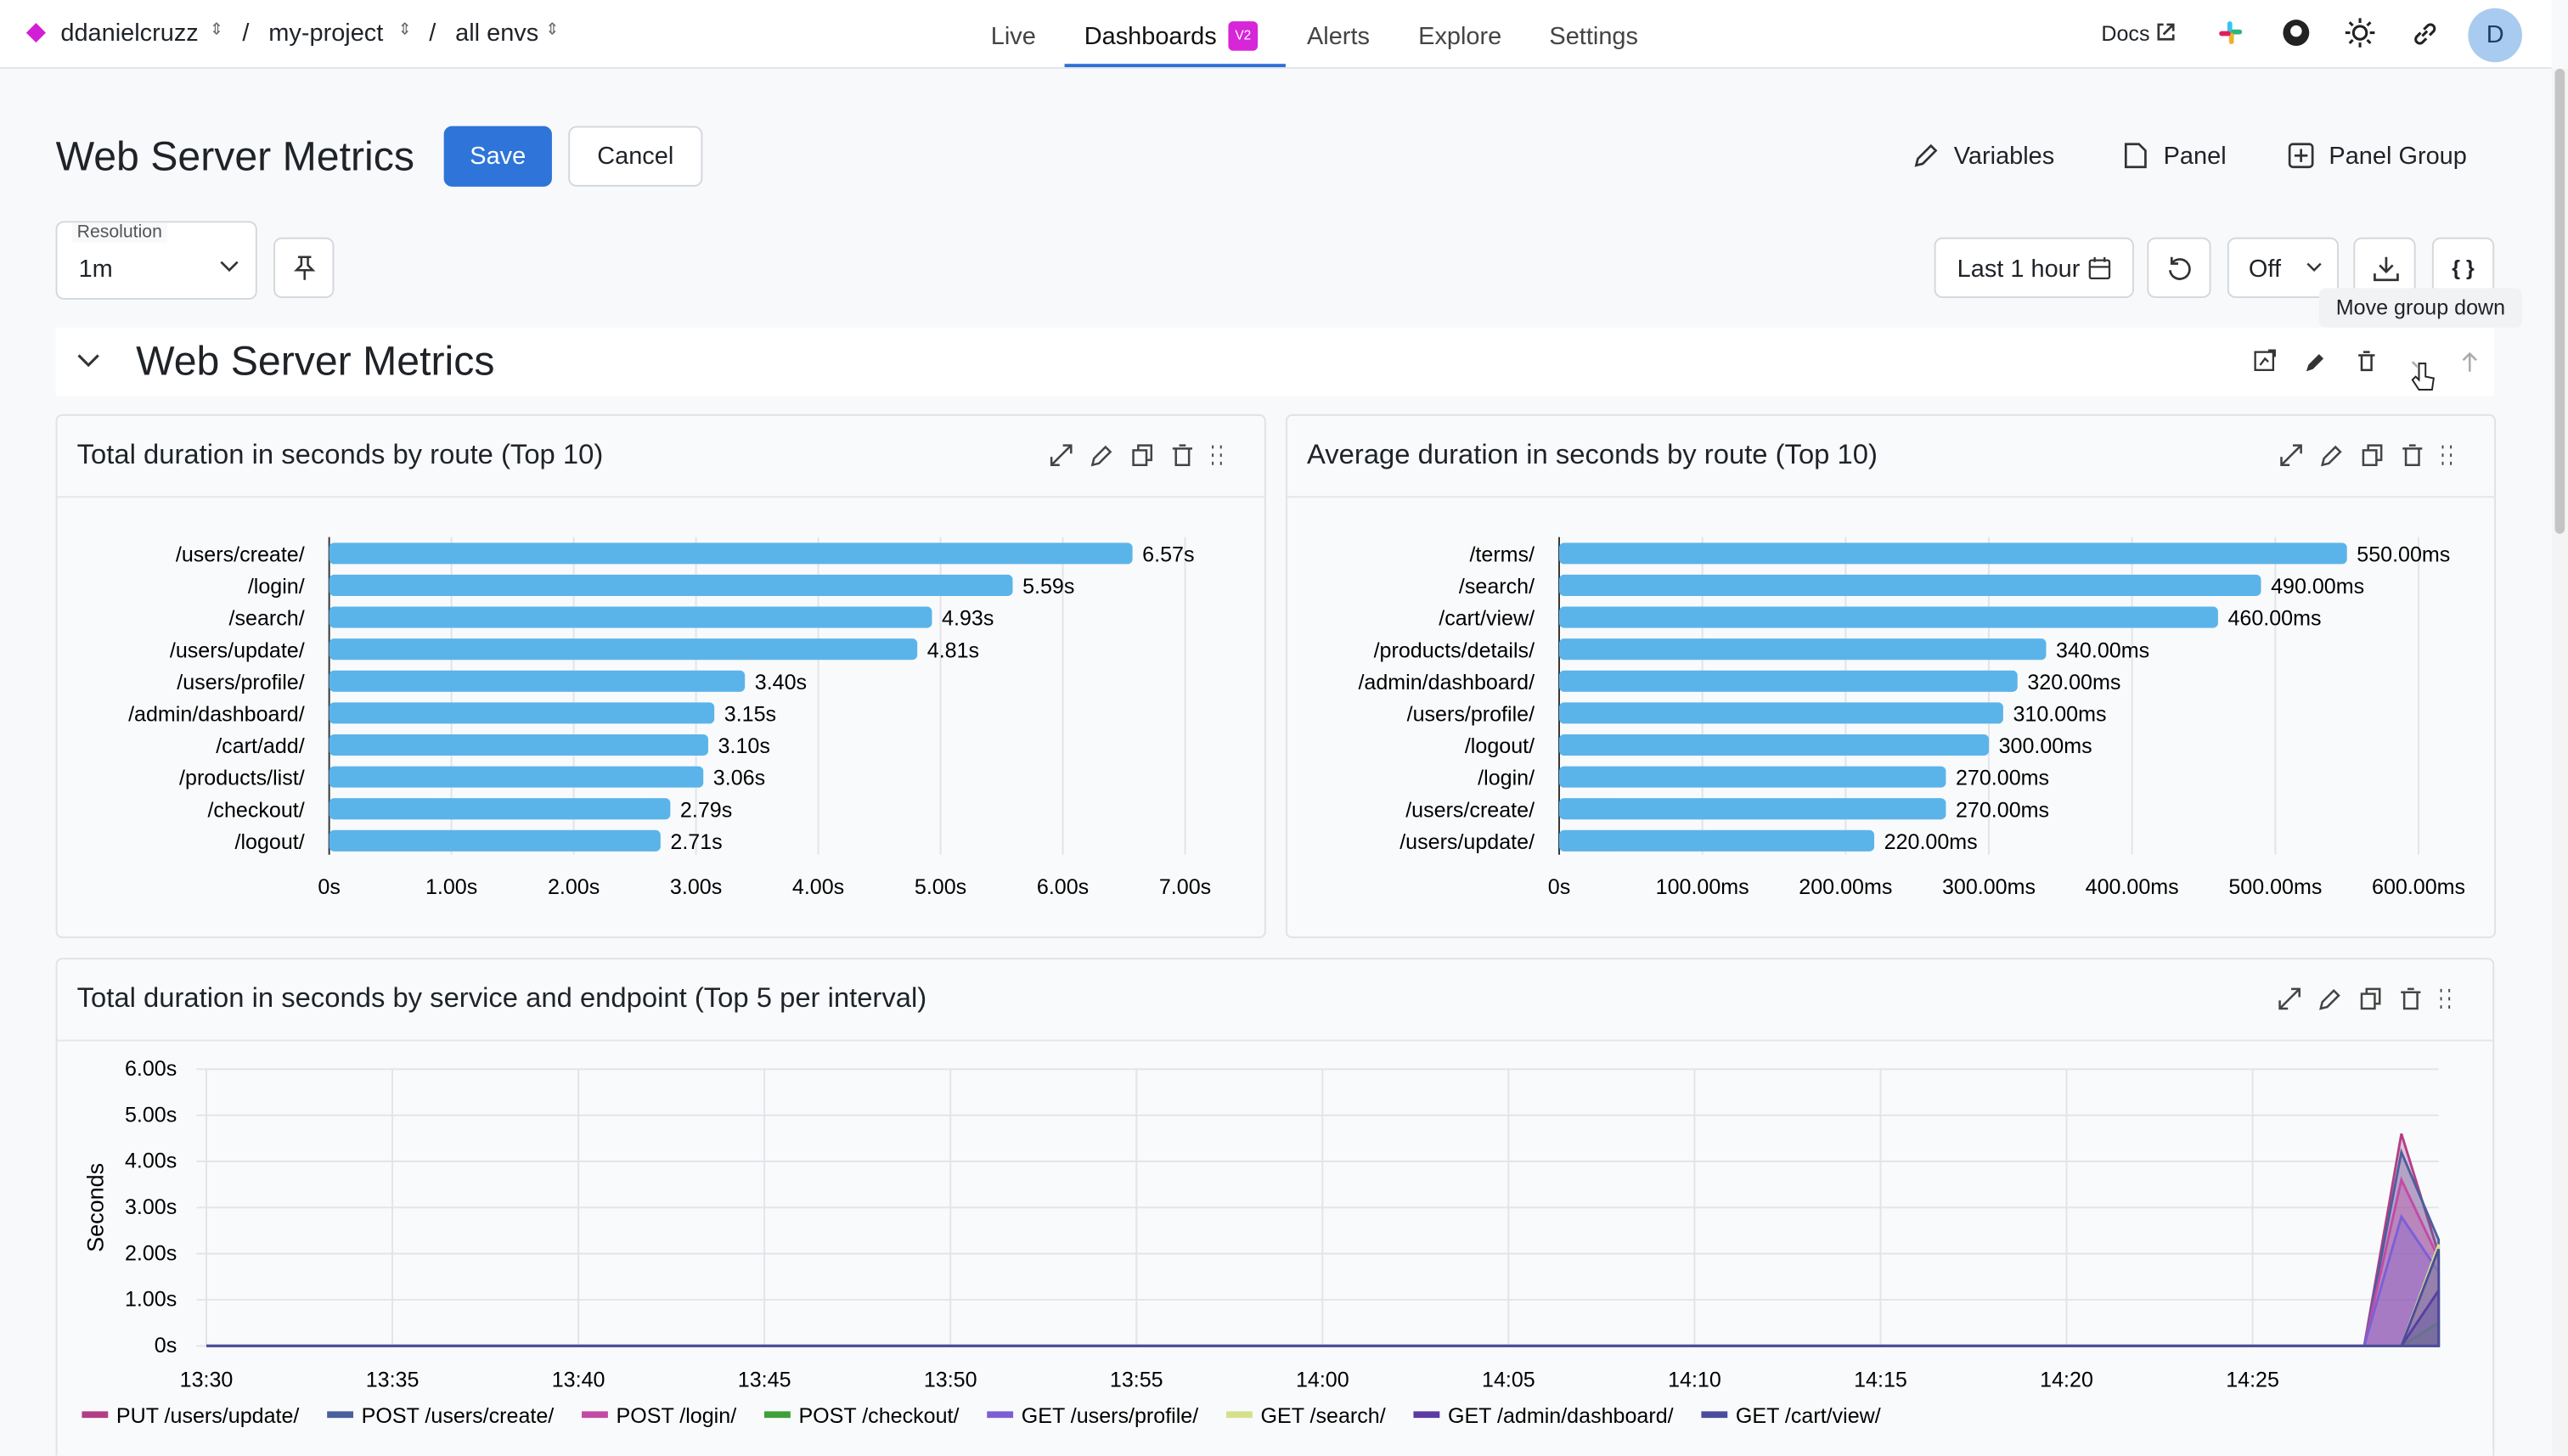 This screenshot has height=1456, width=2568. Describe the element at coordinates (1500, 746) in the screenshot. I see `y-tick-label: /logout/` at that location.